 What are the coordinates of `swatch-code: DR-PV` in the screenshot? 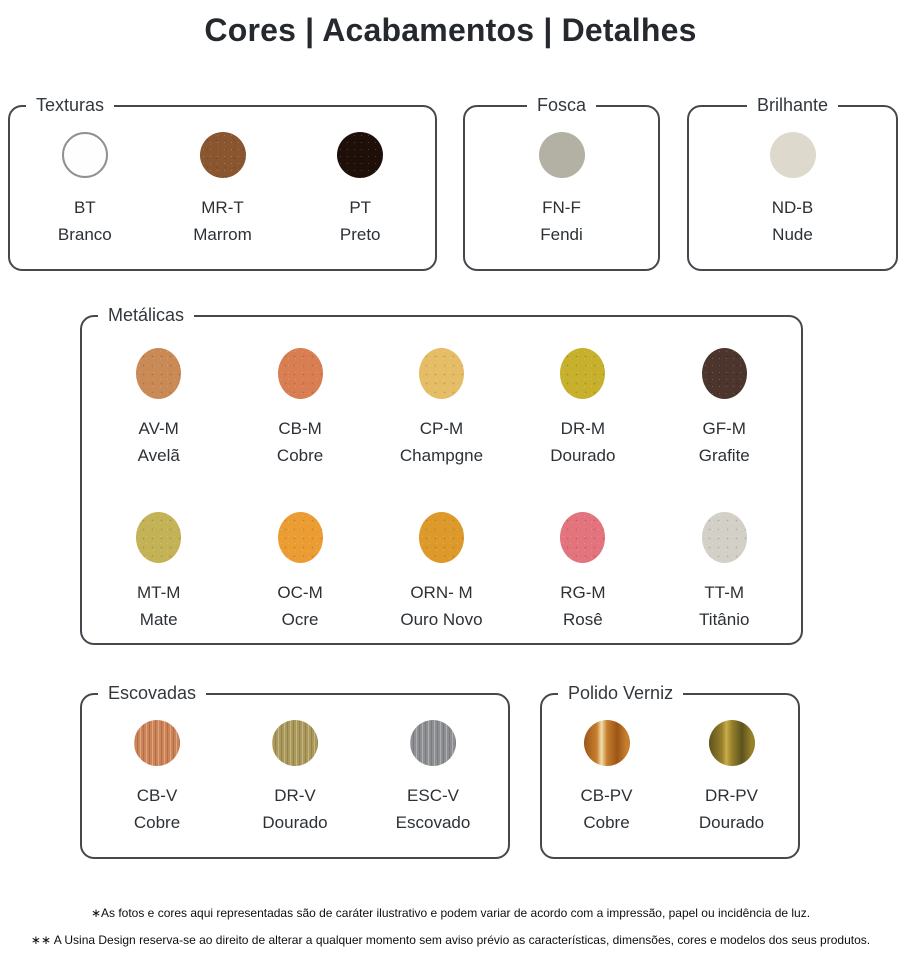 It's located at (731, 795).